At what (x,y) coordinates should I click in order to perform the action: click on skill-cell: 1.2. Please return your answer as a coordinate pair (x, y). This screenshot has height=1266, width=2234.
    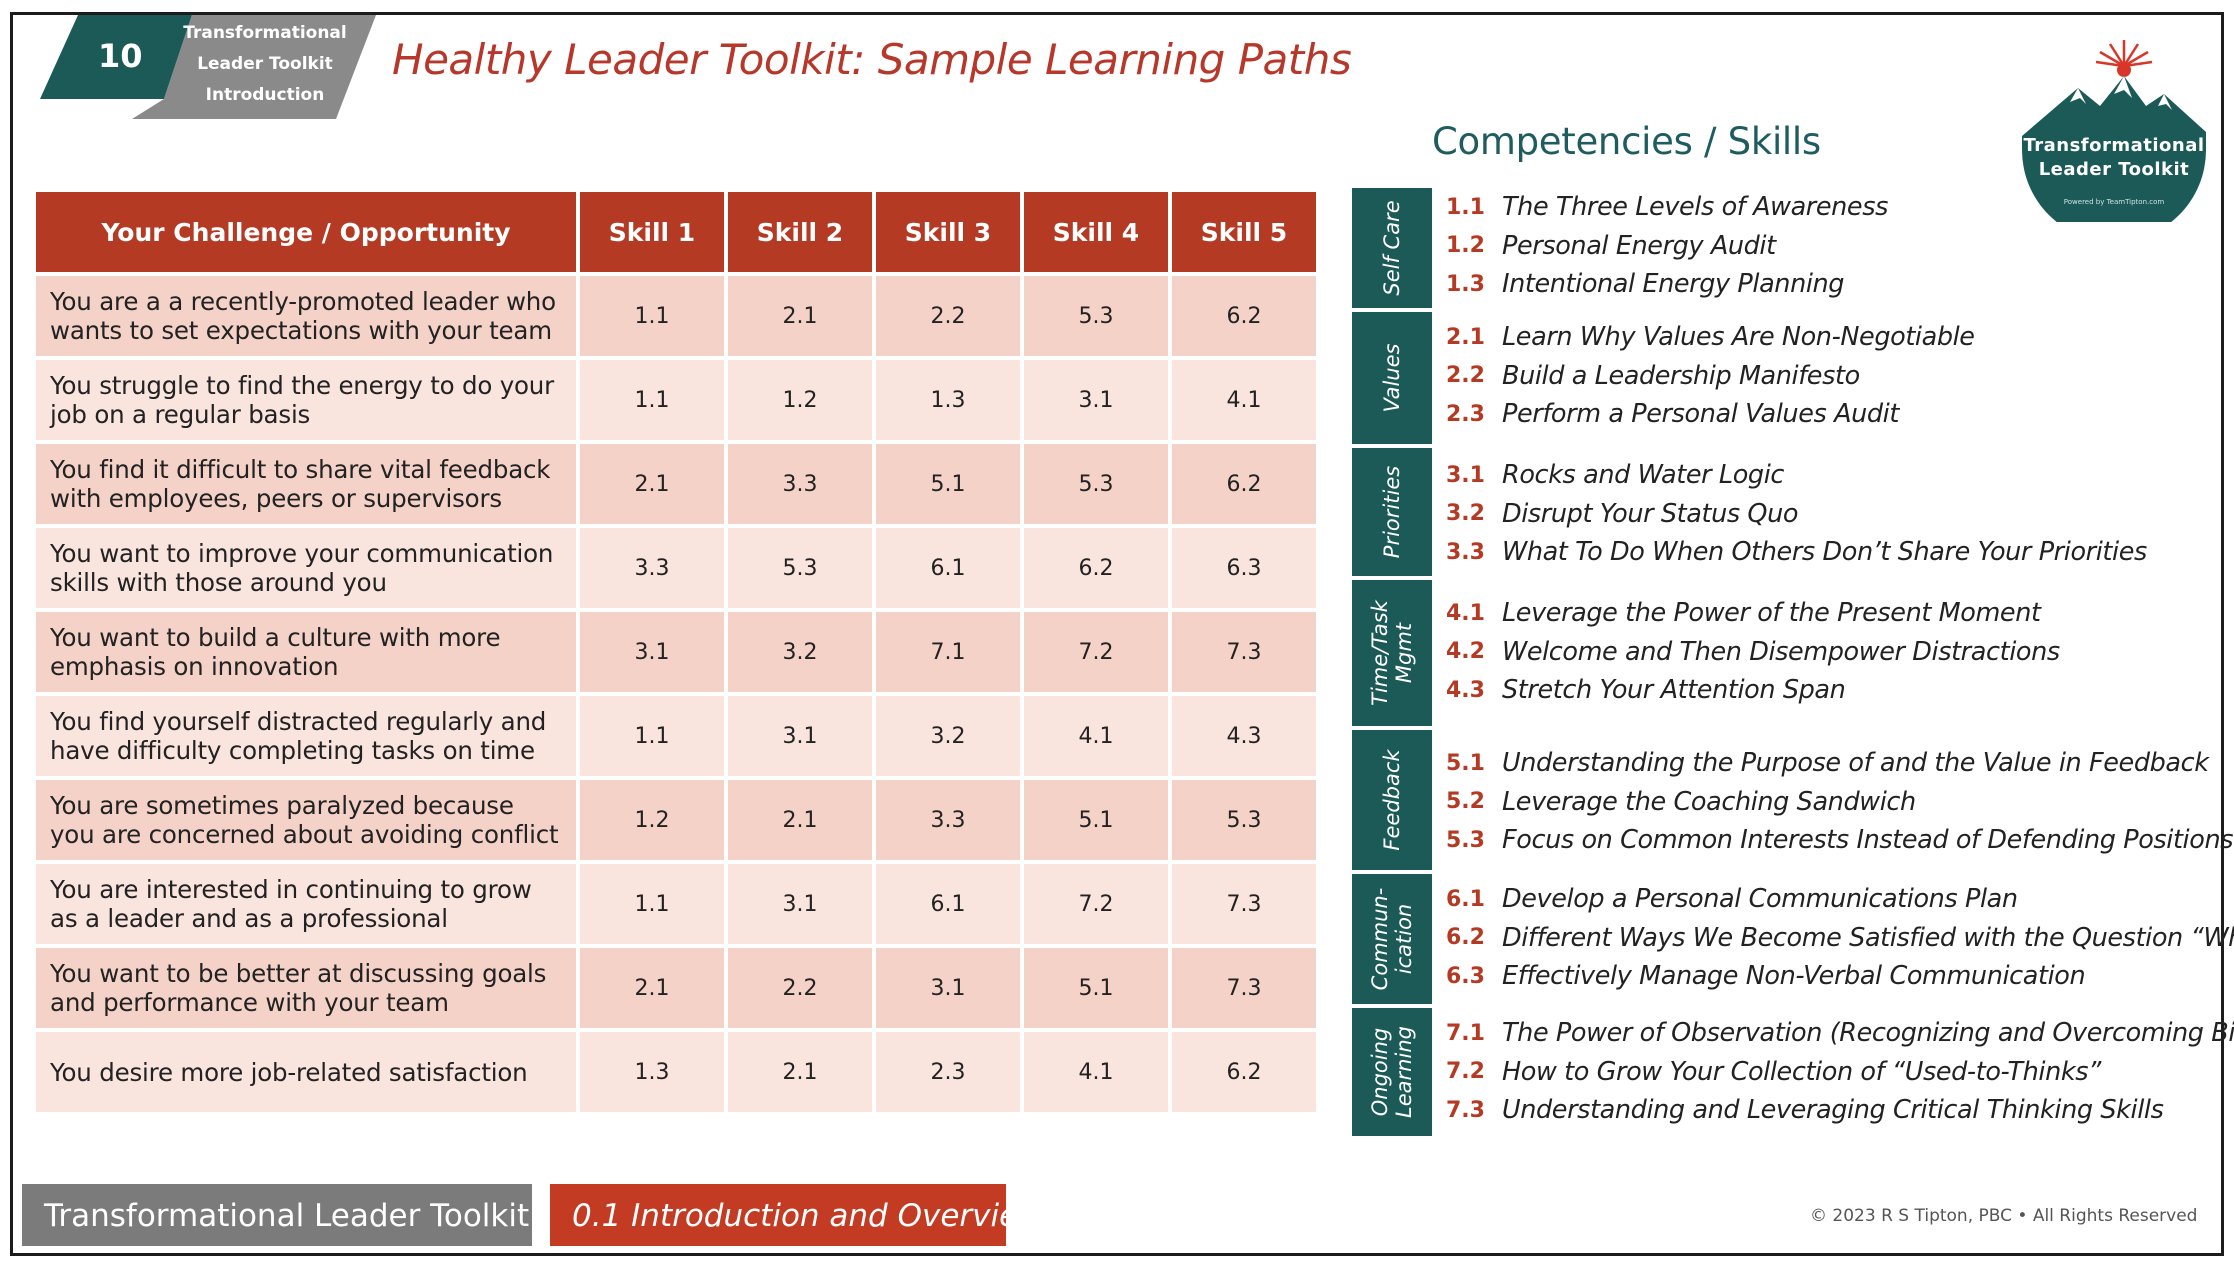
    Looking at the image, I should click on (652, 820).